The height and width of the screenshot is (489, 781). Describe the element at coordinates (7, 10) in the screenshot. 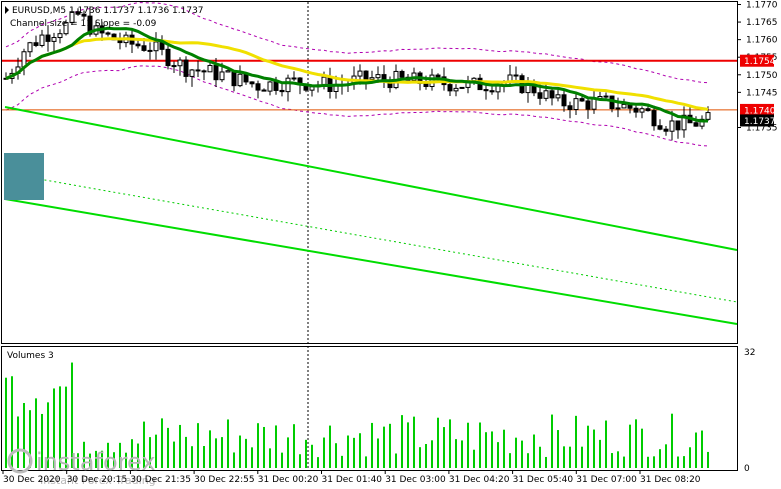

I see `collapse-arrow-icon` at that location.